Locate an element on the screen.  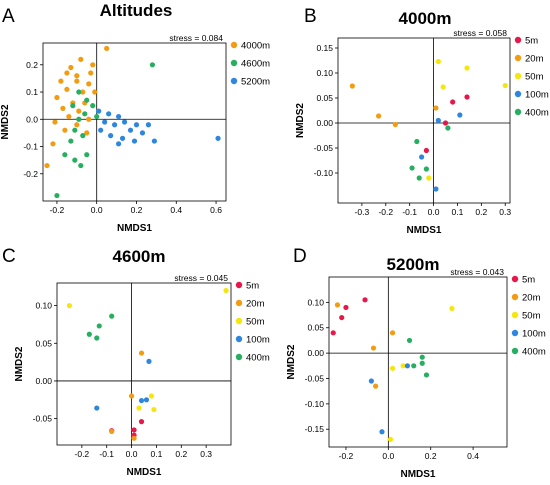
x-tick-label: 0.3 is located at coordinates (206, 454).